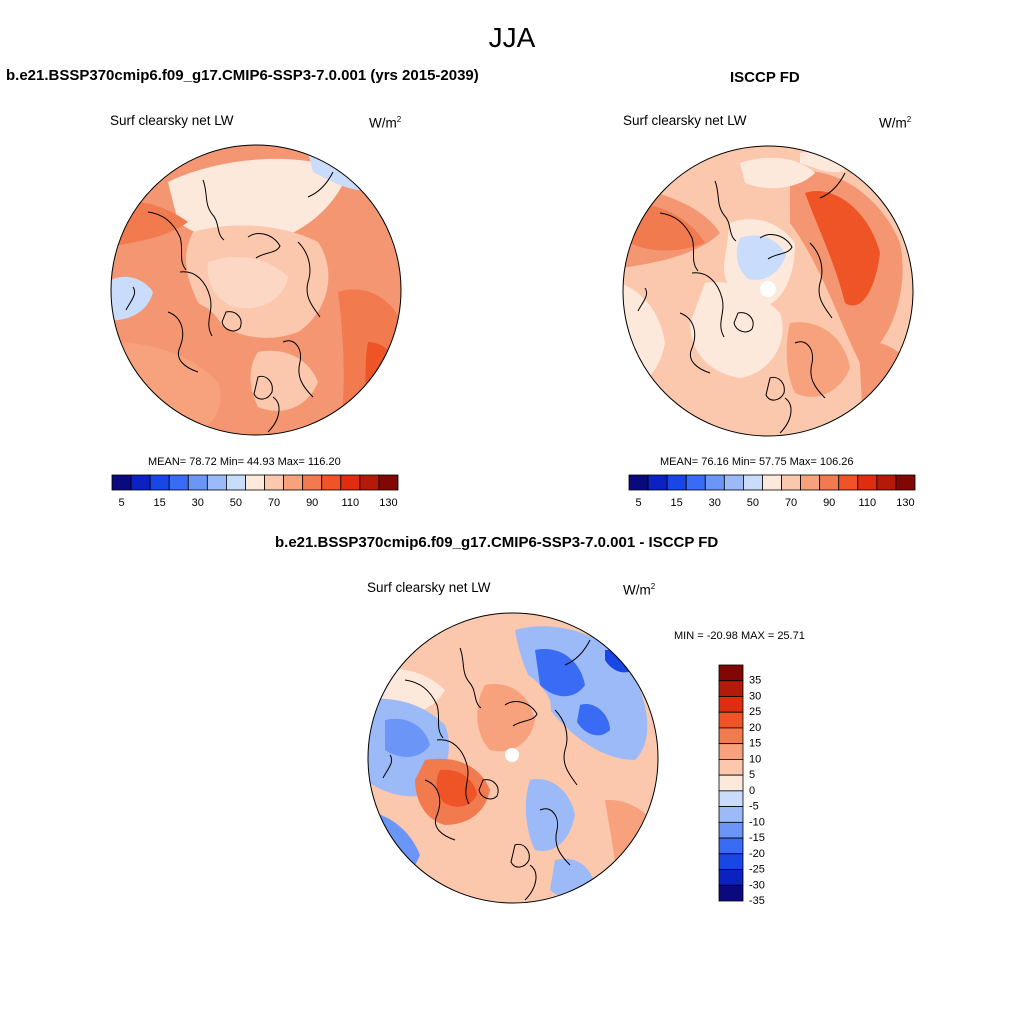 Image resolution: width=1024 pixels, height=1024 pixels. I want to click on model-units-label: W/m2, so click(385, 123).